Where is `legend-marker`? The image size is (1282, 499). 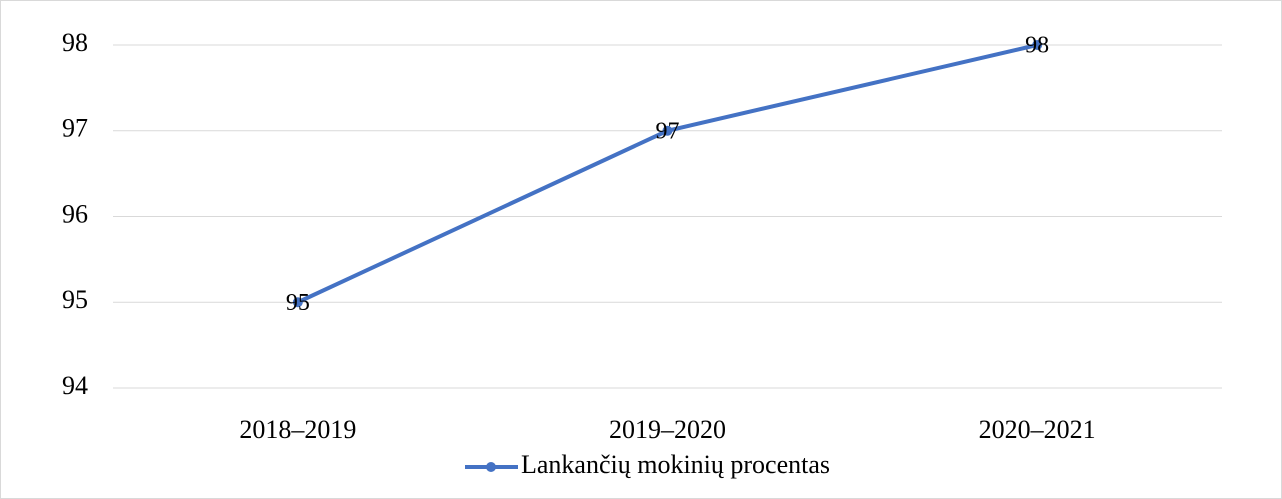
legend-marker is located at coordinates (491, 467).